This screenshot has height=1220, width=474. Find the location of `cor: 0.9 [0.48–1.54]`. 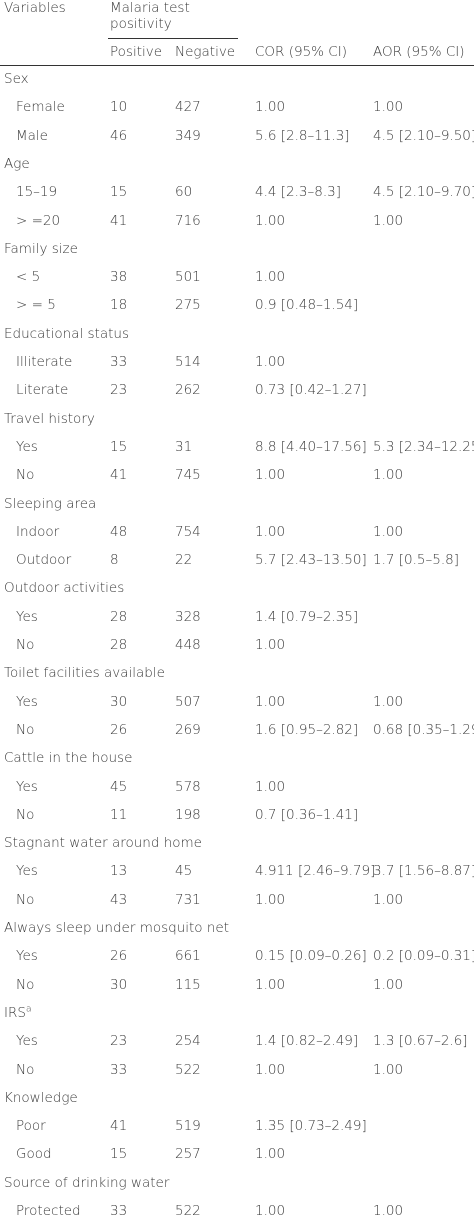

cor: 0.9 [0.48–1.54] is located at coordinates (307, 305).